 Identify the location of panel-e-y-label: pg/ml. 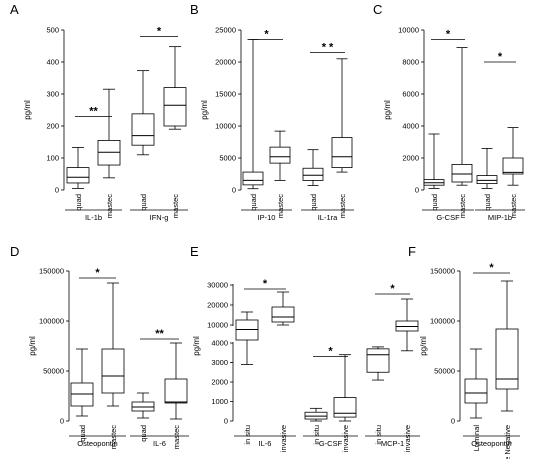
(196, 346).